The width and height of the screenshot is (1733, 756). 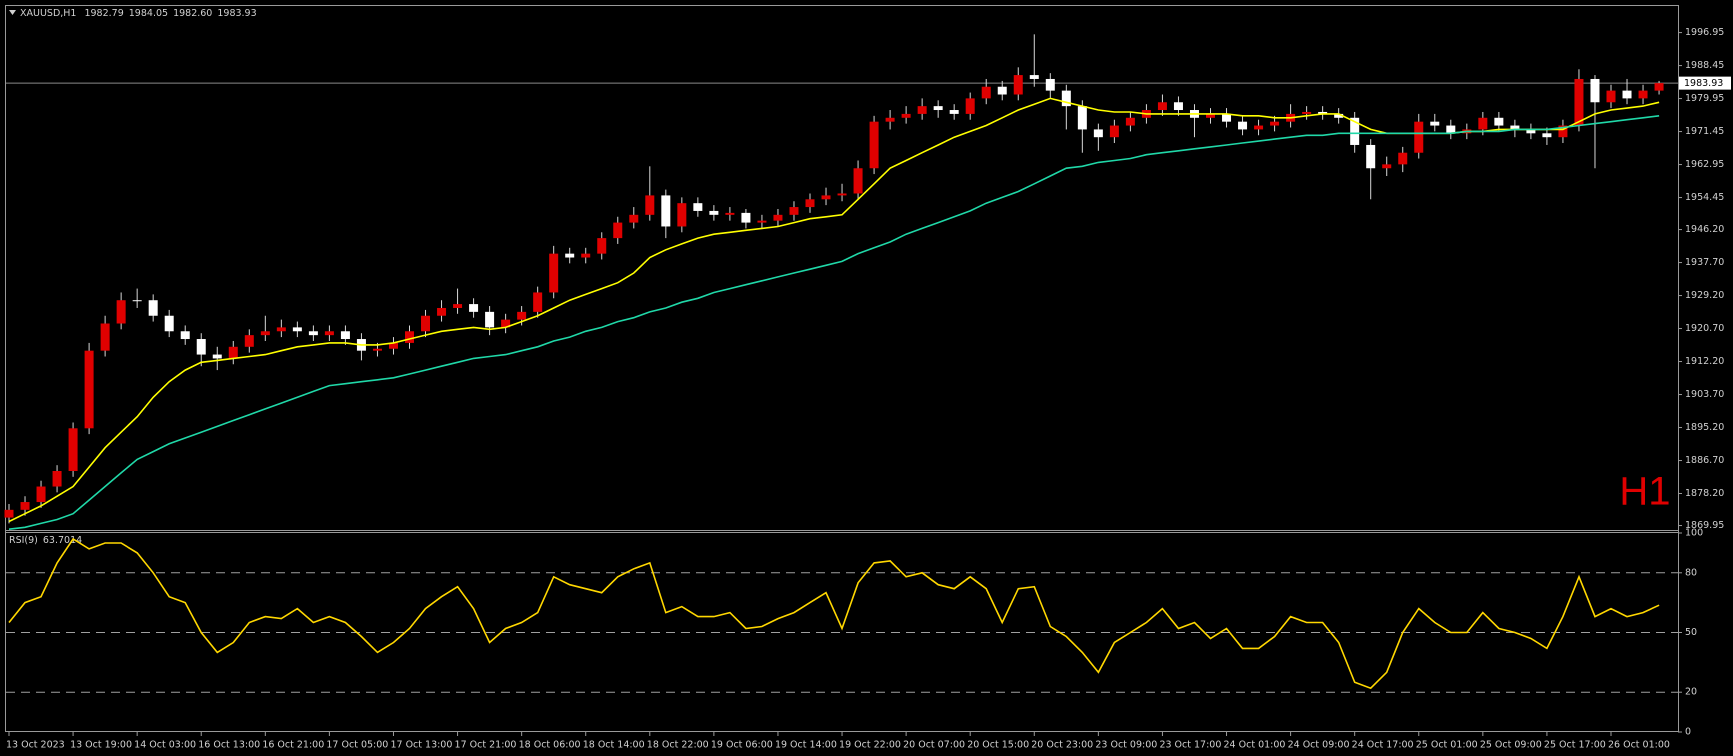 I want to click on y-tick-label: 1886.70, so click(x=1704, y=460).